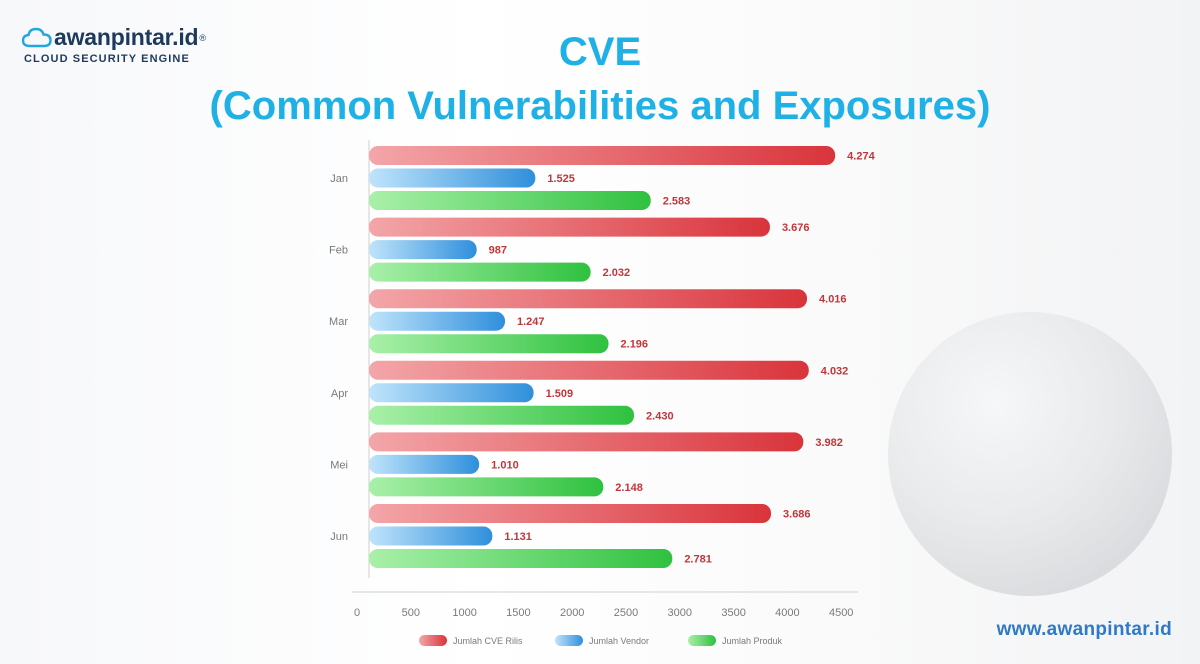  I want to click on brand-tagline: CLOUD SECURITY ENGINE, so click(107, 59).